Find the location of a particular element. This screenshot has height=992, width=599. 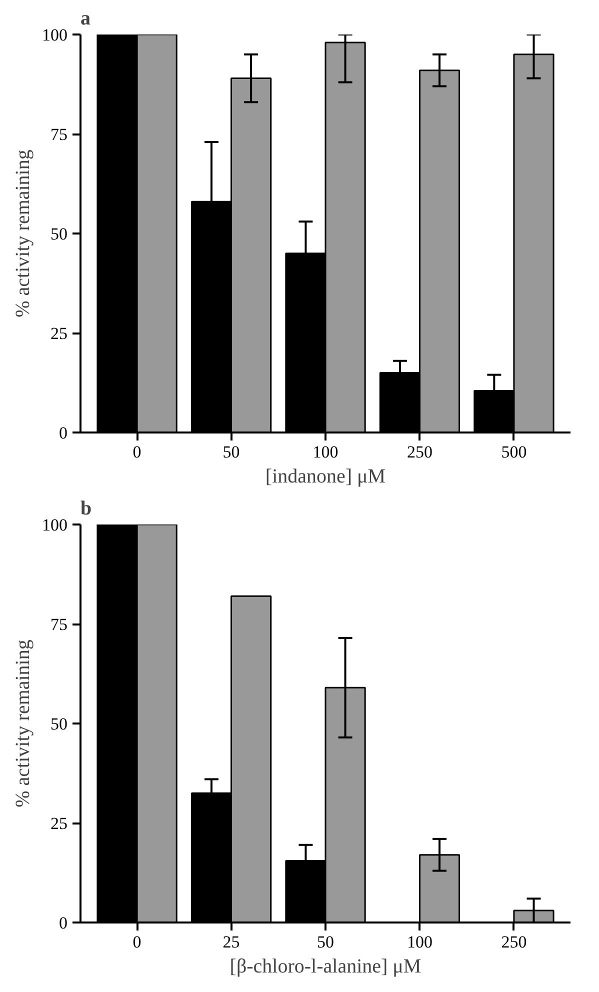

x-axis-title: [indanone] μM is located at coordinates (325, 477).